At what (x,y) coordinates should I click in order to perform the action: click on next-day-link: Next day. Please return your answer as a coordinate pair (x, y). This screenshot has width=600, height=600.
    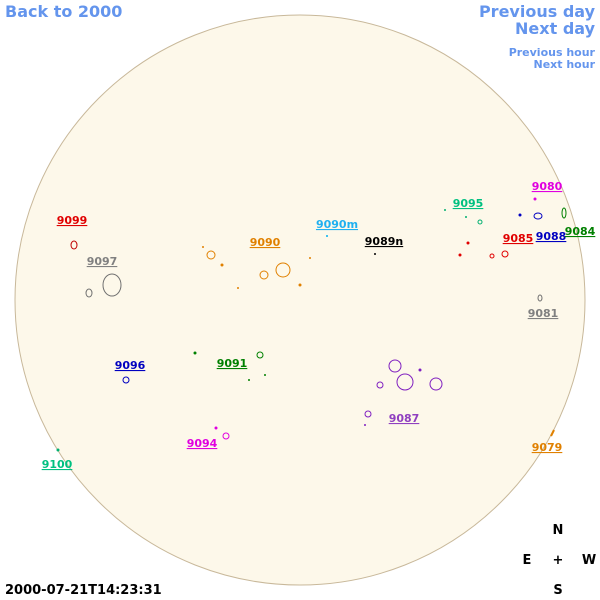
    Looking at the image, I should click on (555, 28).